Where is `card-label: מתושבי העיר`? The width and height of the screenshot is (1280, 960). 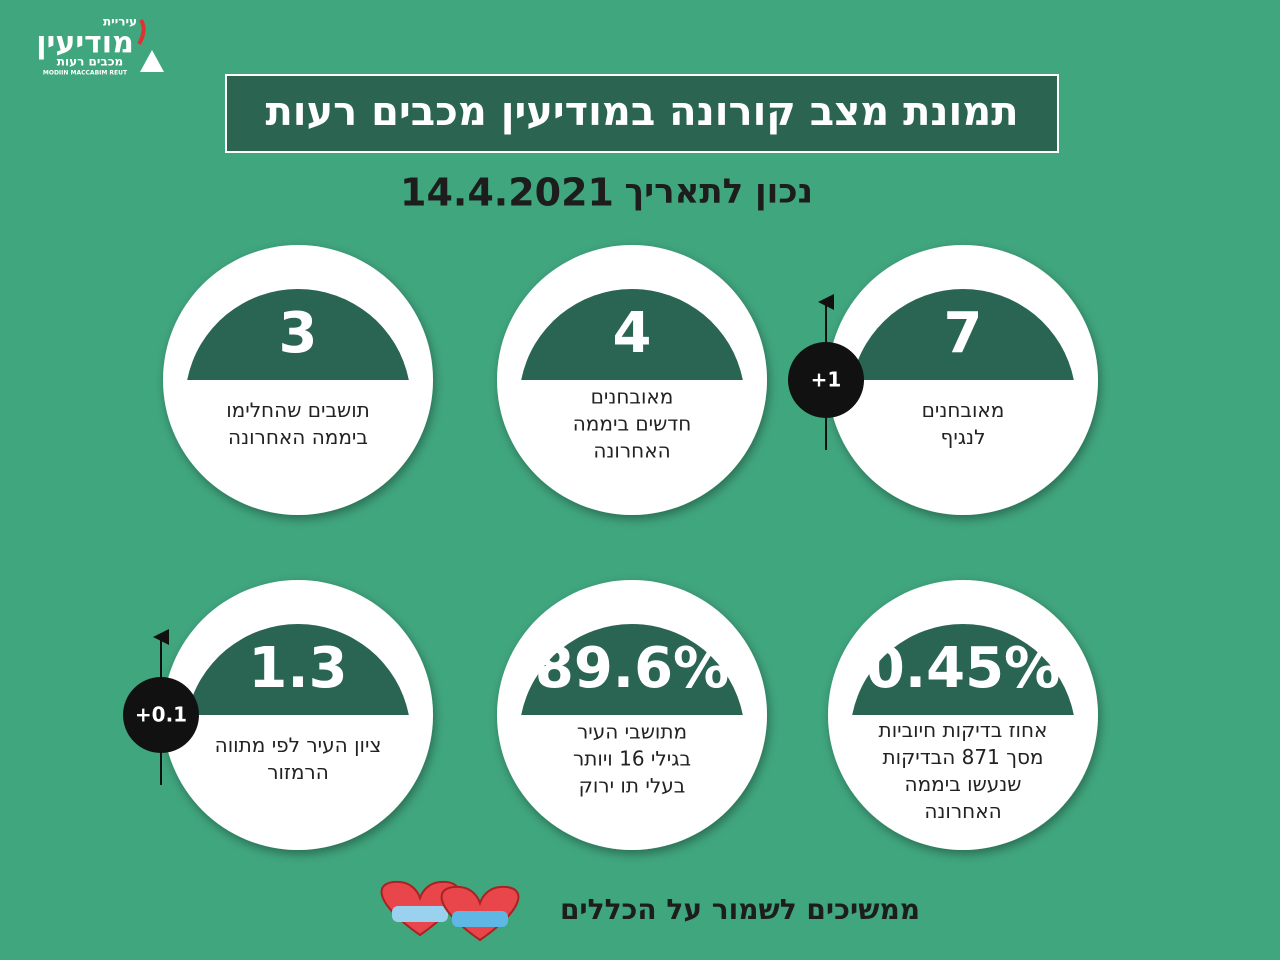 card-label: מתושבי העיר is located at coordinates (632, 732).